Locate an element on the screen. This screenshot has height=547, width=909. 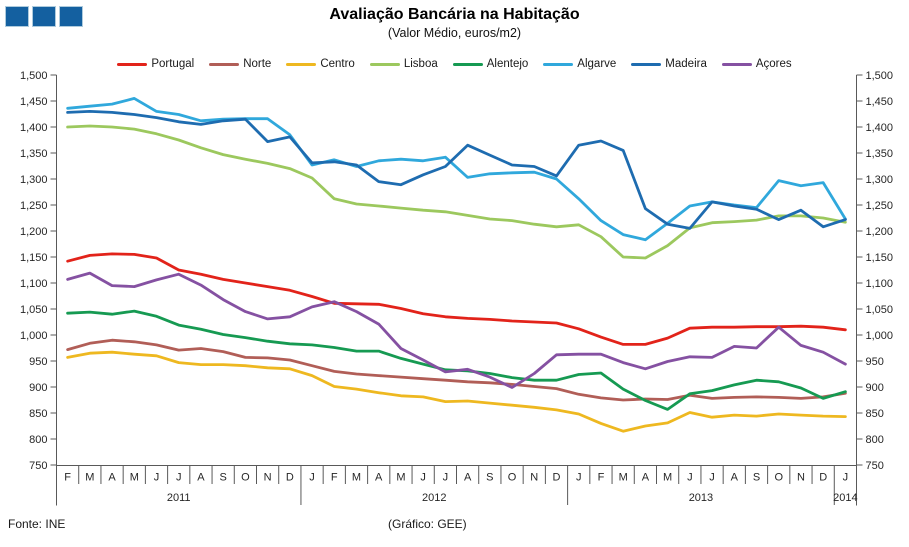
logo is located at coordinates (44, 16).